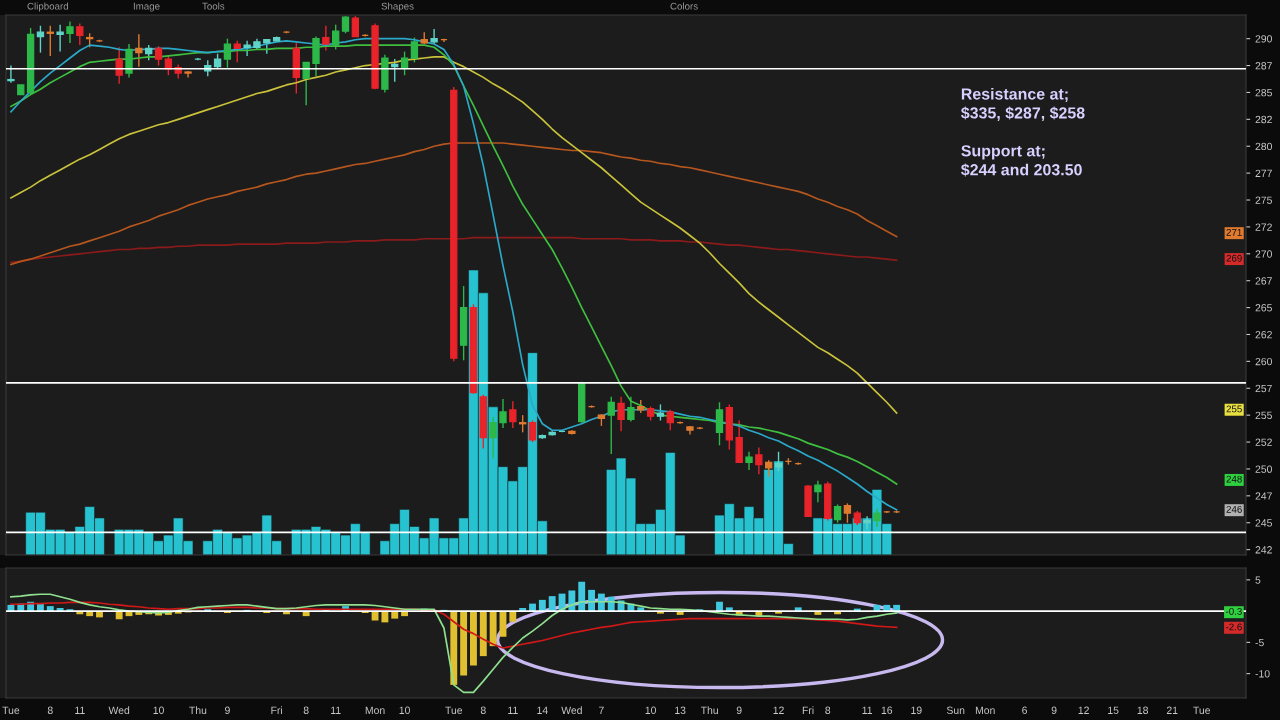 This screenshot has height=720, width=1280. I want to click on text: Image, so click(146, 7).